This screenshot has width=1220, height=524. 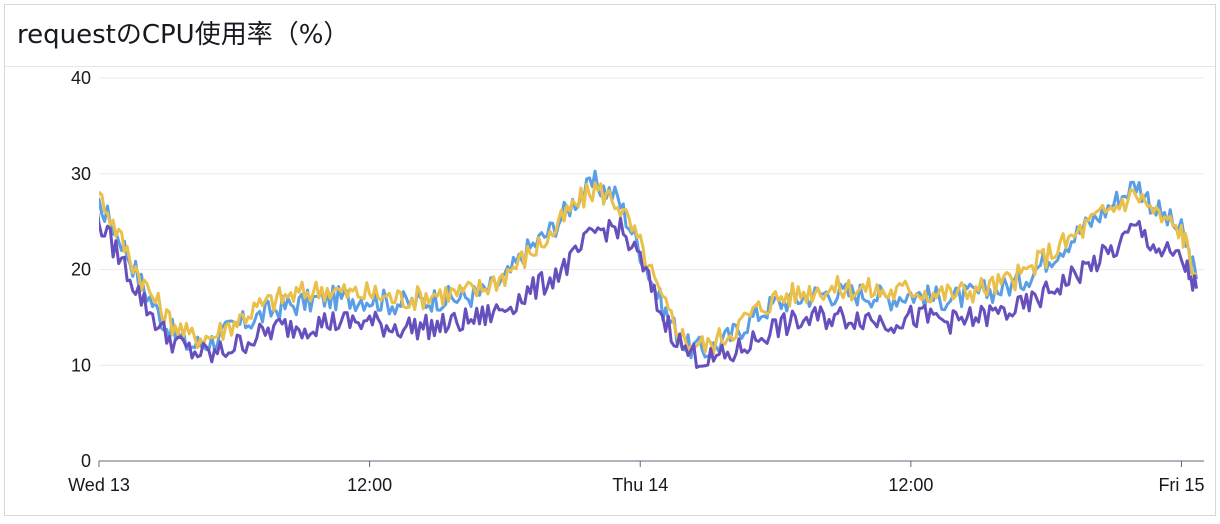 What do you see at coordinates (610, 36) in the screenshot?
I see `panel-header: requestのCPU使用率（%）` at bounding box center [610, 36].